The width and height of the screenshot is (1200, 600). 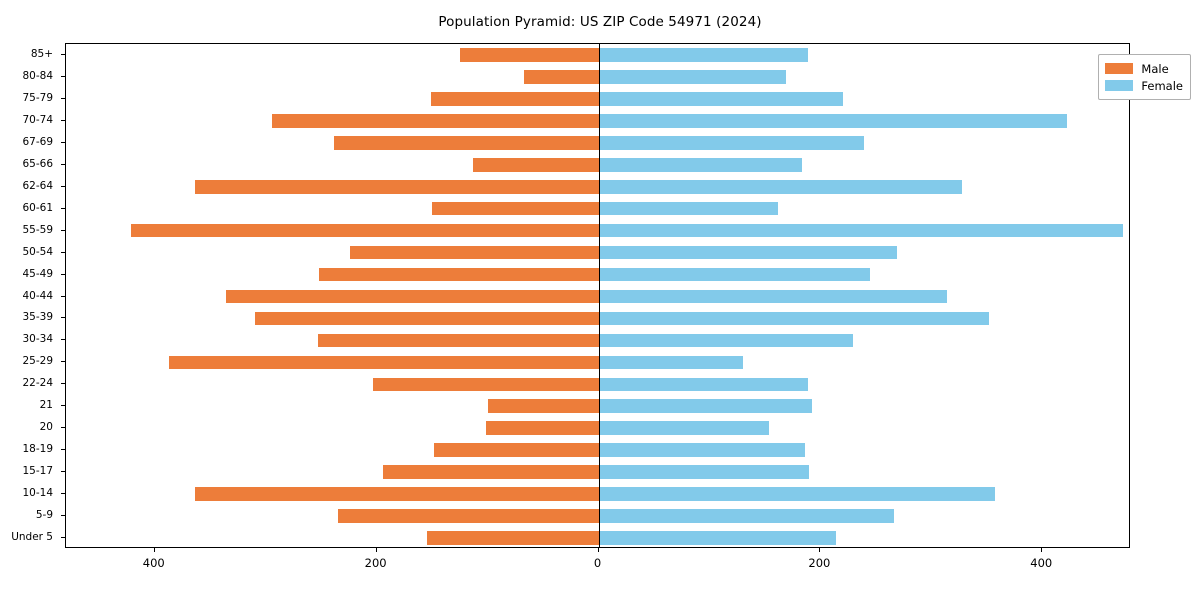 What do you see at coordinates (597, 563) in the screenshot?
I see `x-axis-tick-label: 0` at bounding box center [597, 563].